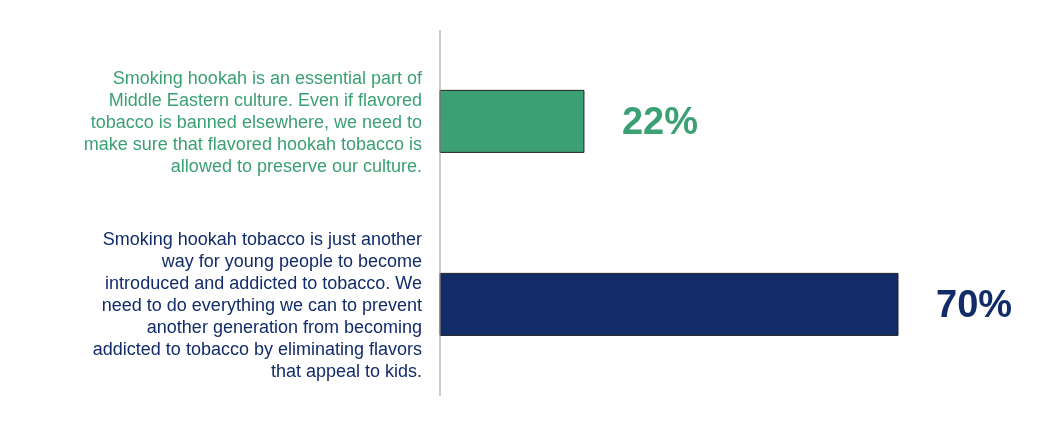 Image resolution: width=1049 pixels, height=426 pixels. Describe the element at coordinates (252, 121) in the screenshot. I see `y-tick-label: Smoking hookah is an essential part of Middle Eastern culture. Even if flavored tobacco is banned elsewhere, we need to make sure that flavored hookah tobacco is allowed to preserve our culture.` at that location.